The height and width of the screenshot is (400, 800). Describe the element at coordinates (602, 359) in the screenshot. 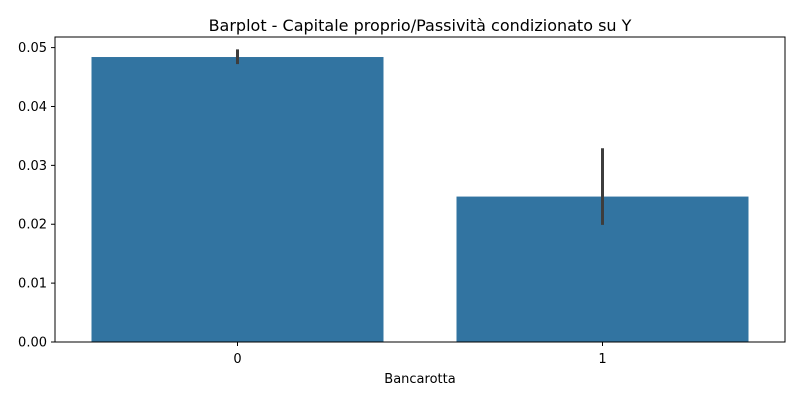

I see `x-tick-label: 1` at that location.